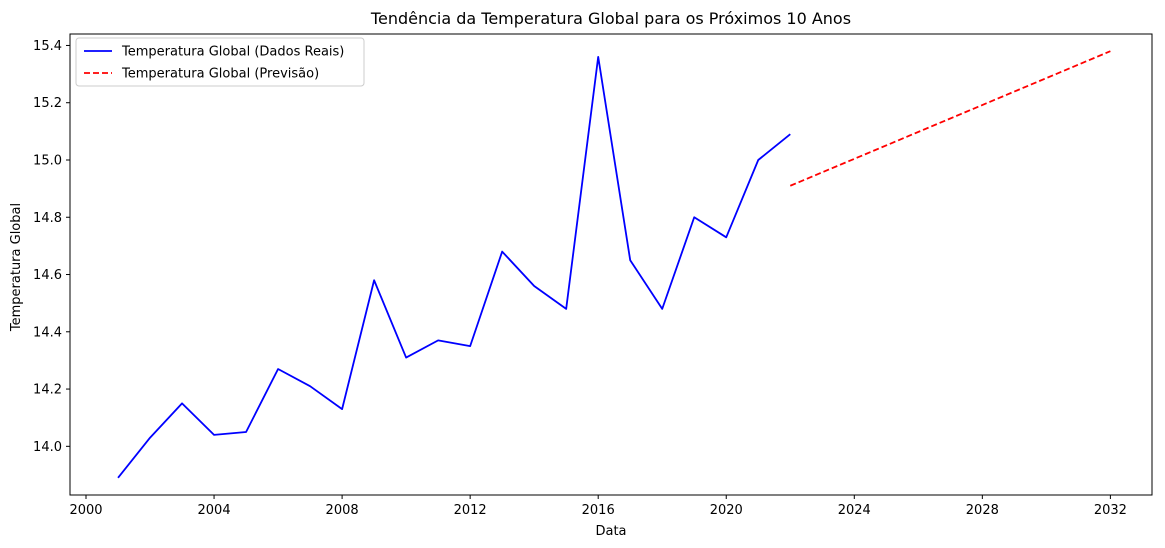  Describe the element at coordinates (85, 510) in the screenshot. I see `x-tick-label: 2000` at that location.